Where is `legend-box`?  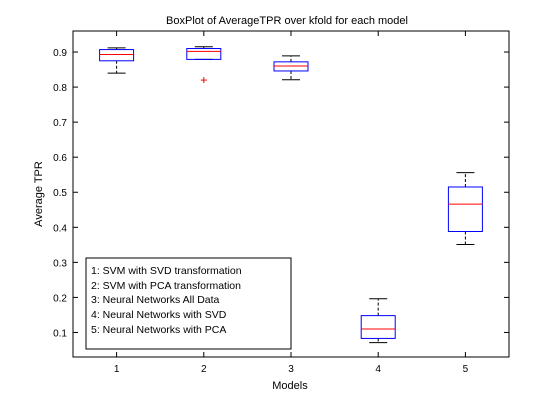
legend-box is located at coordinates (188, 303).